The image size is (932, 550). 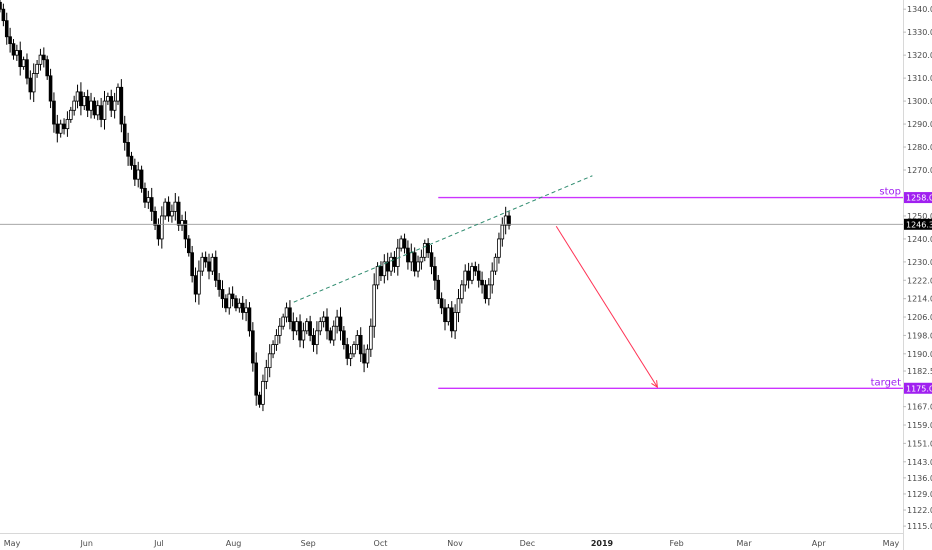 What do you see at coordinates (919, 124) in the screenshot?
I see `price-tick-label: 1290.00` at bounding box center [919, 124].